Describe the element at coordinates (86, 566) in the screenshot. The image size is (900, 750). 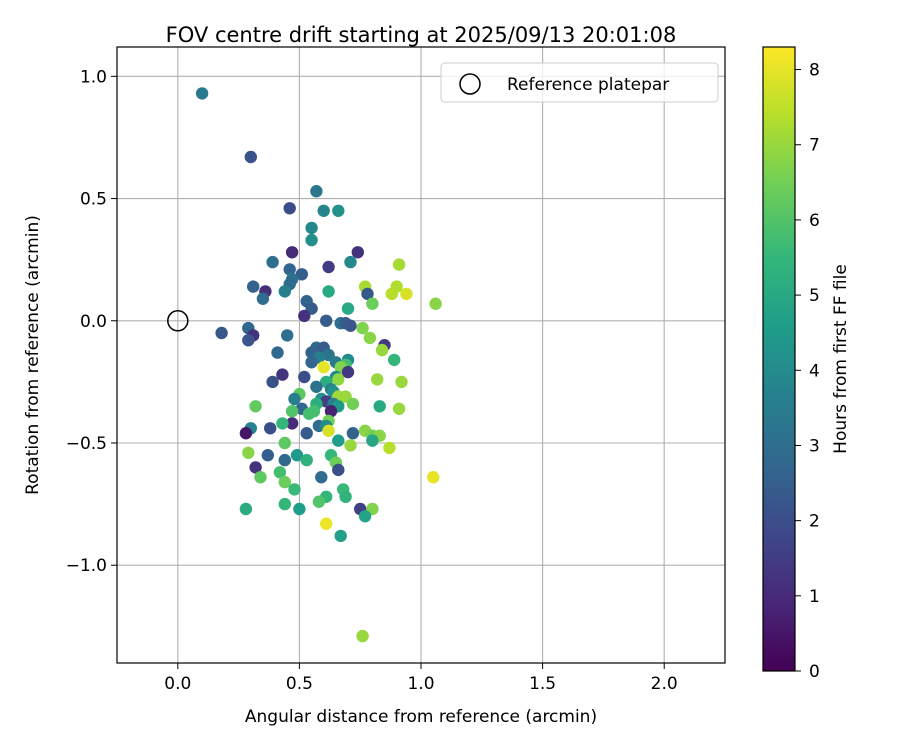
I see `y-tick-label: −1.0` at that location.